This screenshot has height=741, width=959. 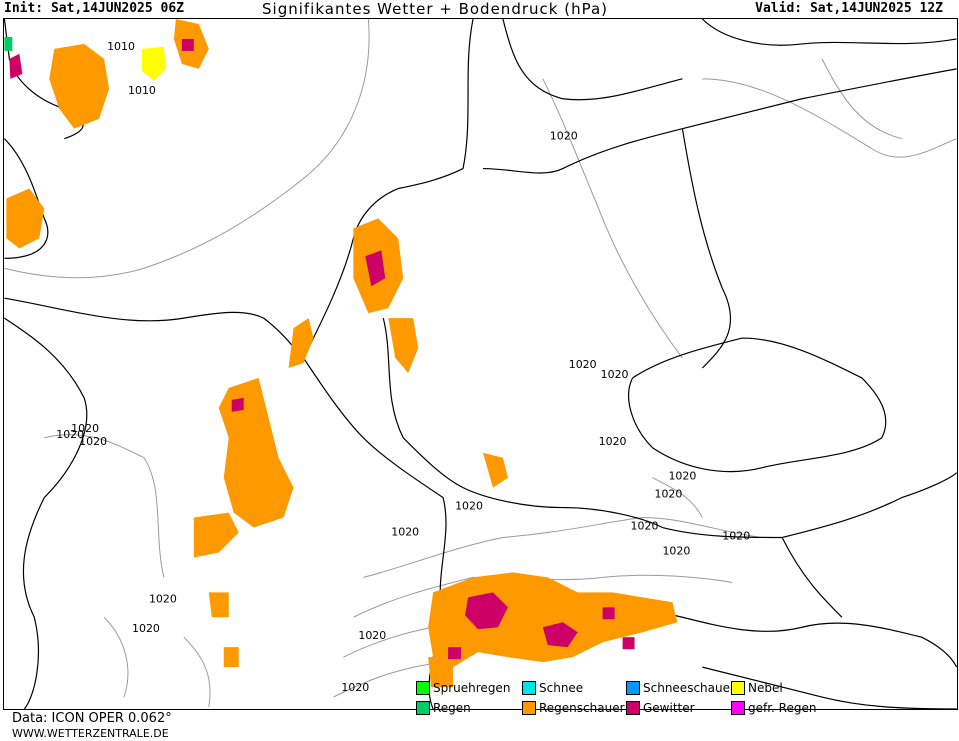 What do you see at coordinates (8, 43) in the screenshot?
I see `rain-regen` at bounding box center [8, 43].